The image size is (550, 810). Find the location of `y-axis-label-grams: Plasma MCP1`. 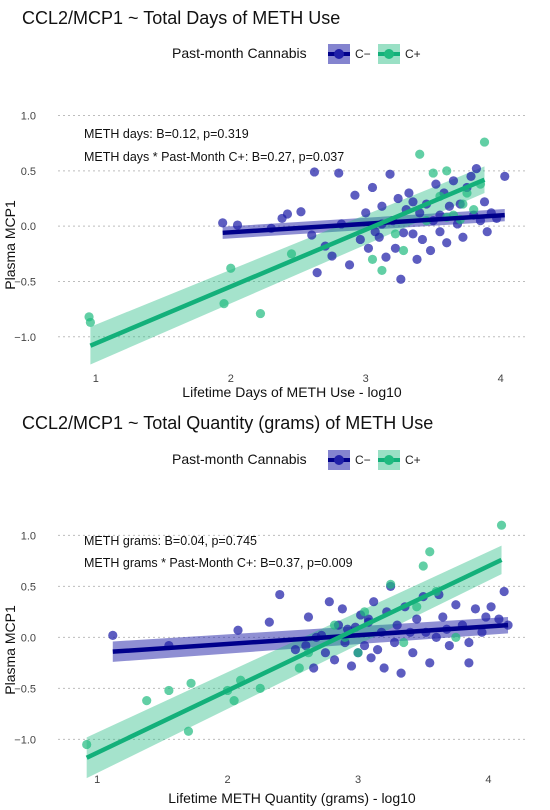

y-axis-label-grams: Plasma MCP1 is located at coordinates (10, 650).